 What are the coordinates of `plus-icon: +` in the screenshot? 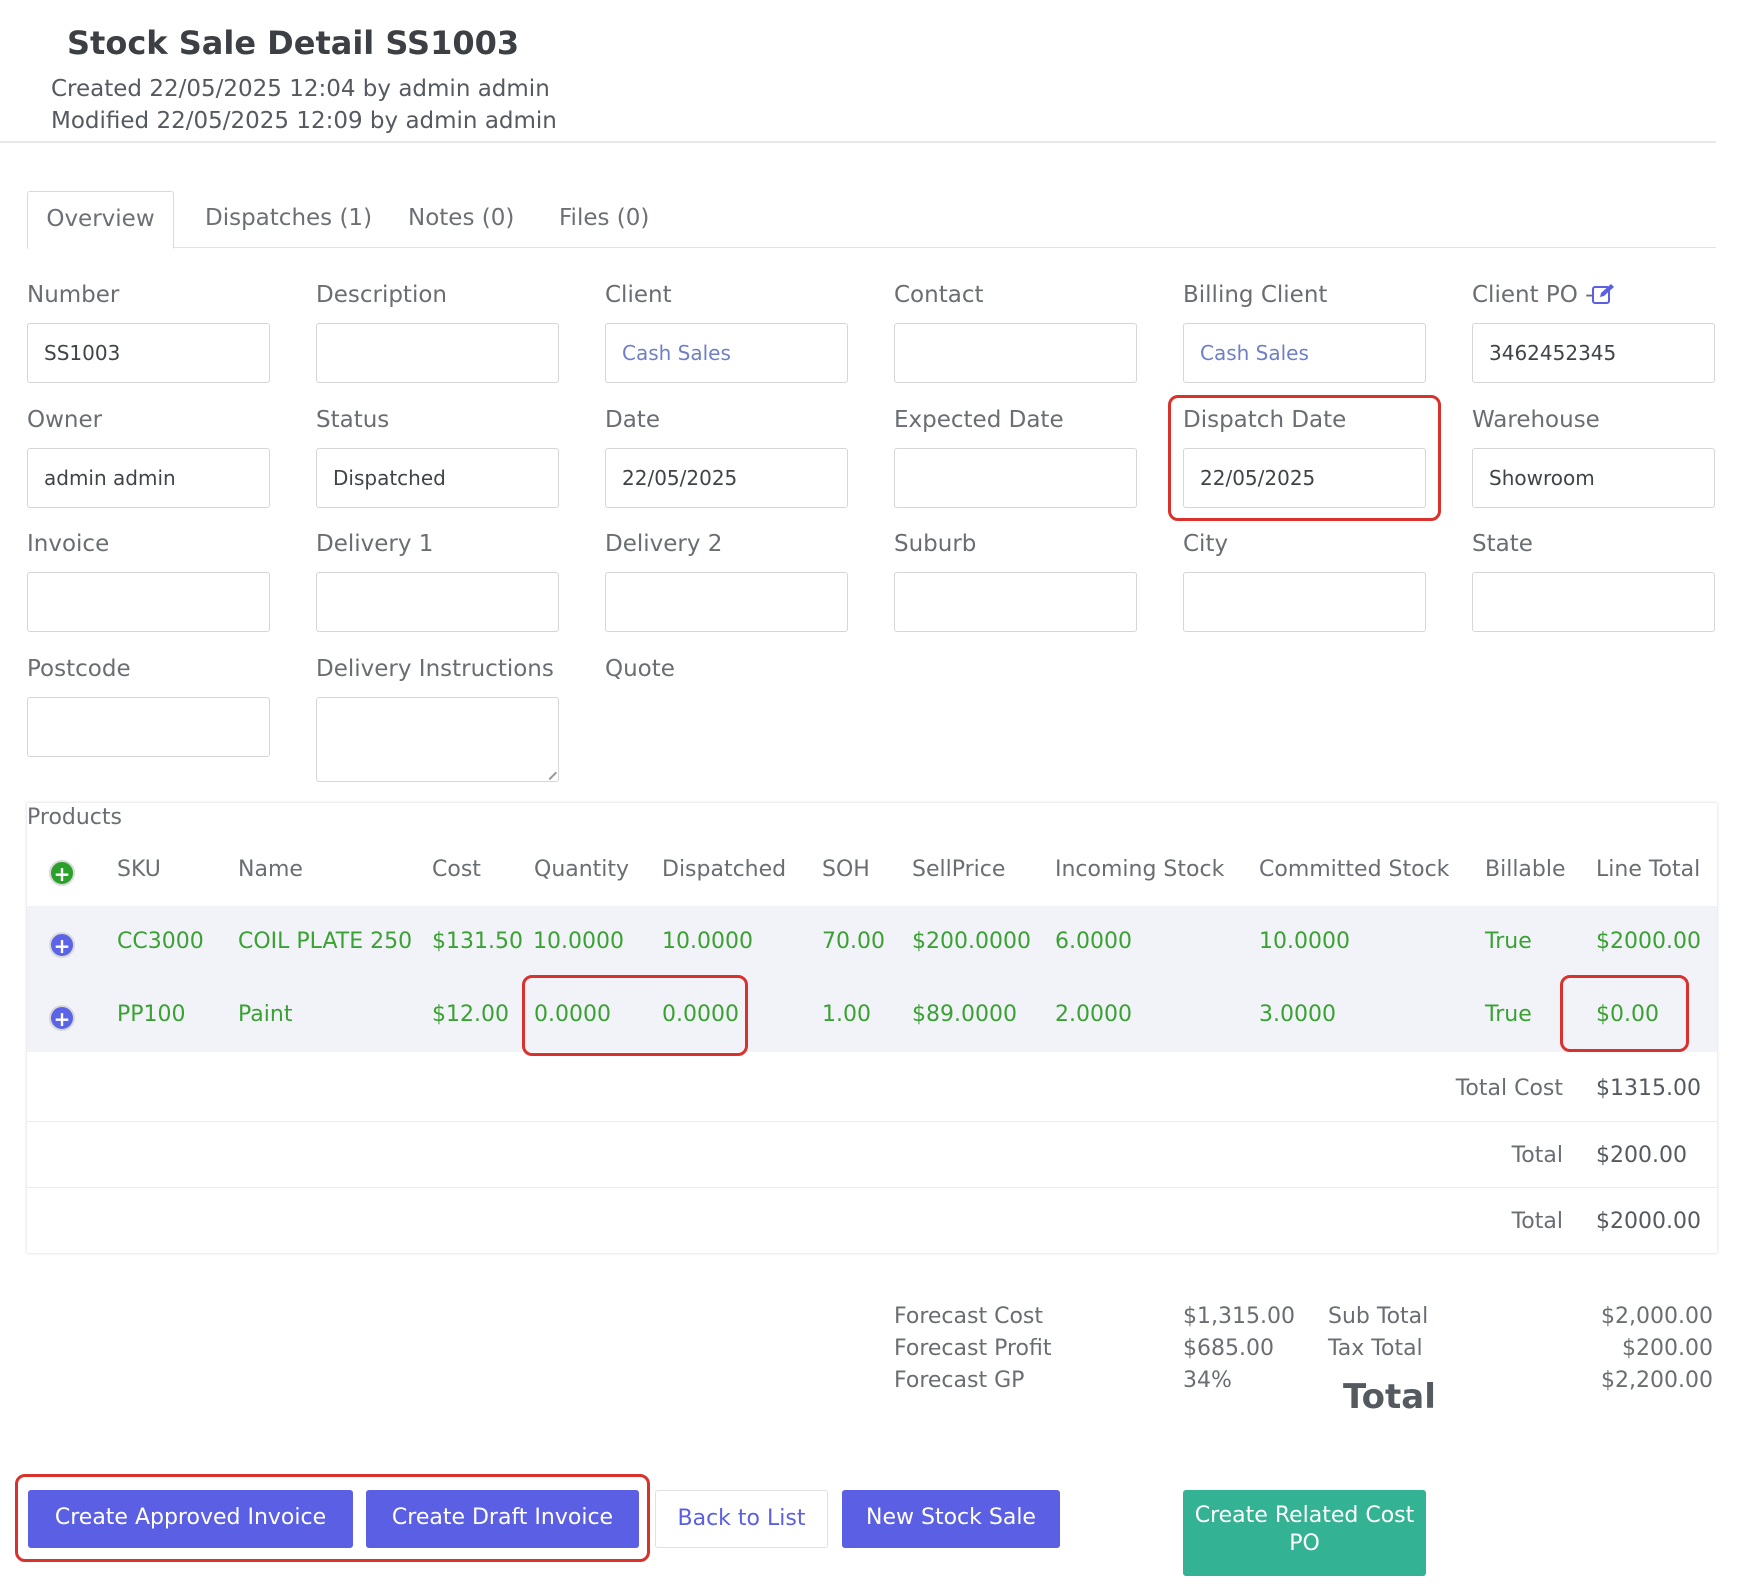 It's located at (62, 874).